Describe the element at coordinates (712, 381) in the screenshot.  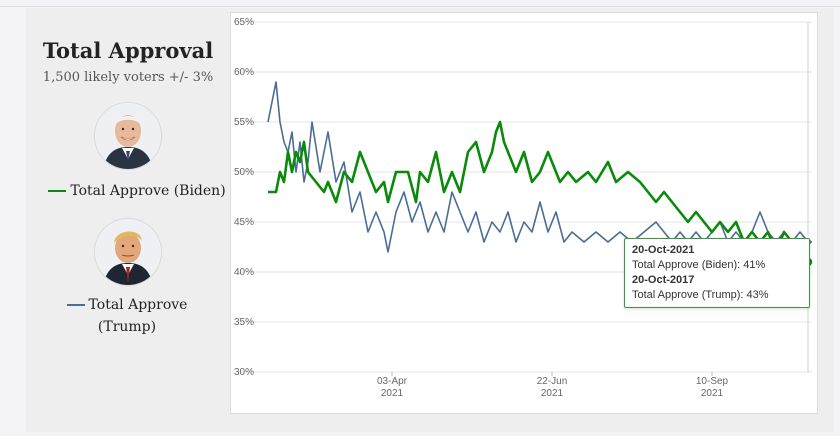
I see `x-tick-label: 10-Sep` at that location.